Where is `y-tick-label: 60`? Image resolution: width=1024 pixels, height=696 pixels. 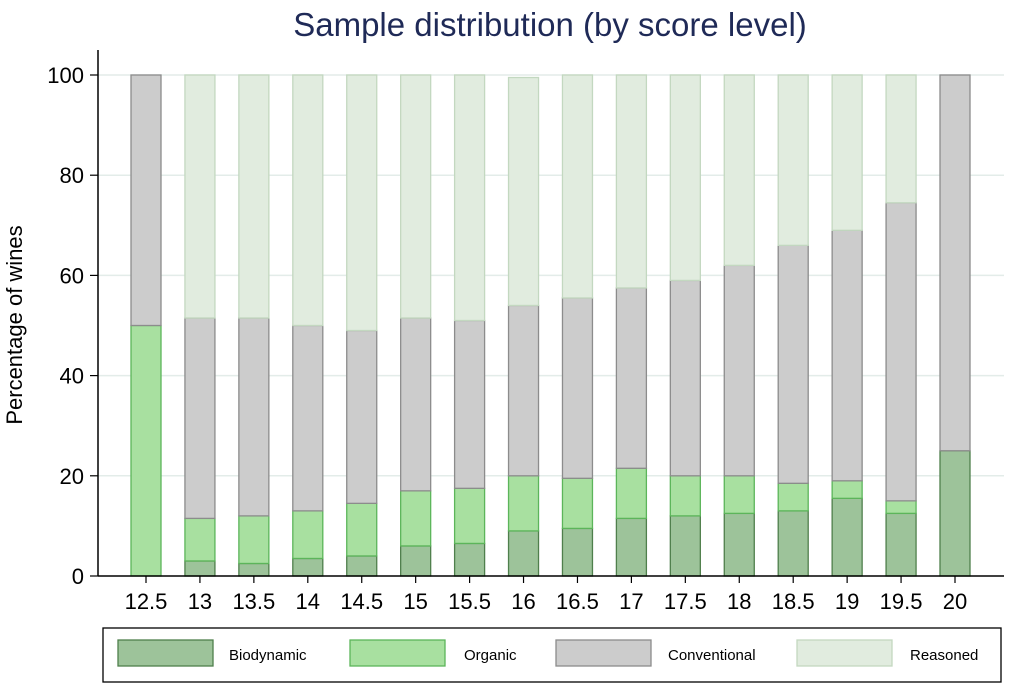 y-tick-label: 60 is located at coordinates (72, 275).